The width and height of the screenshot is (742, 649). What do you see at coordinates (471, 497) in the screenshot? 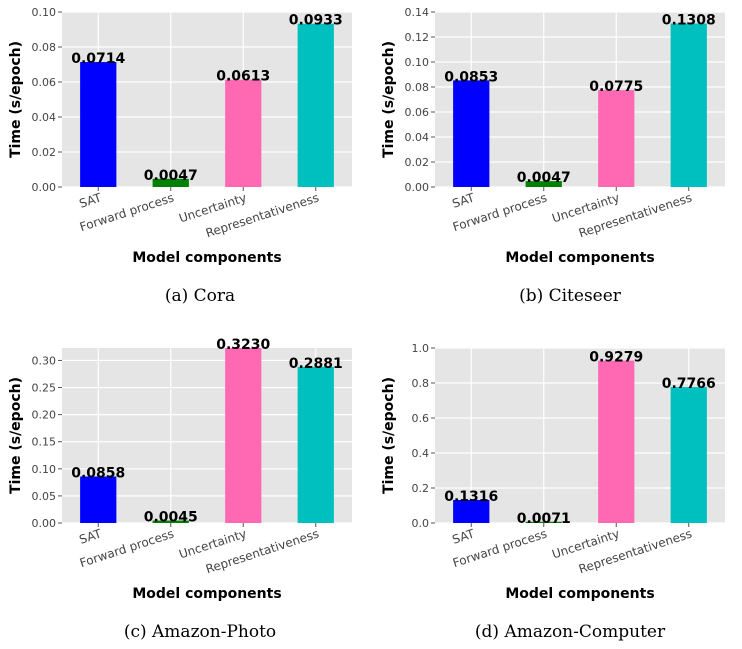
I see `value-label-d-0: 0.1316` at bounding box center [471, 497].